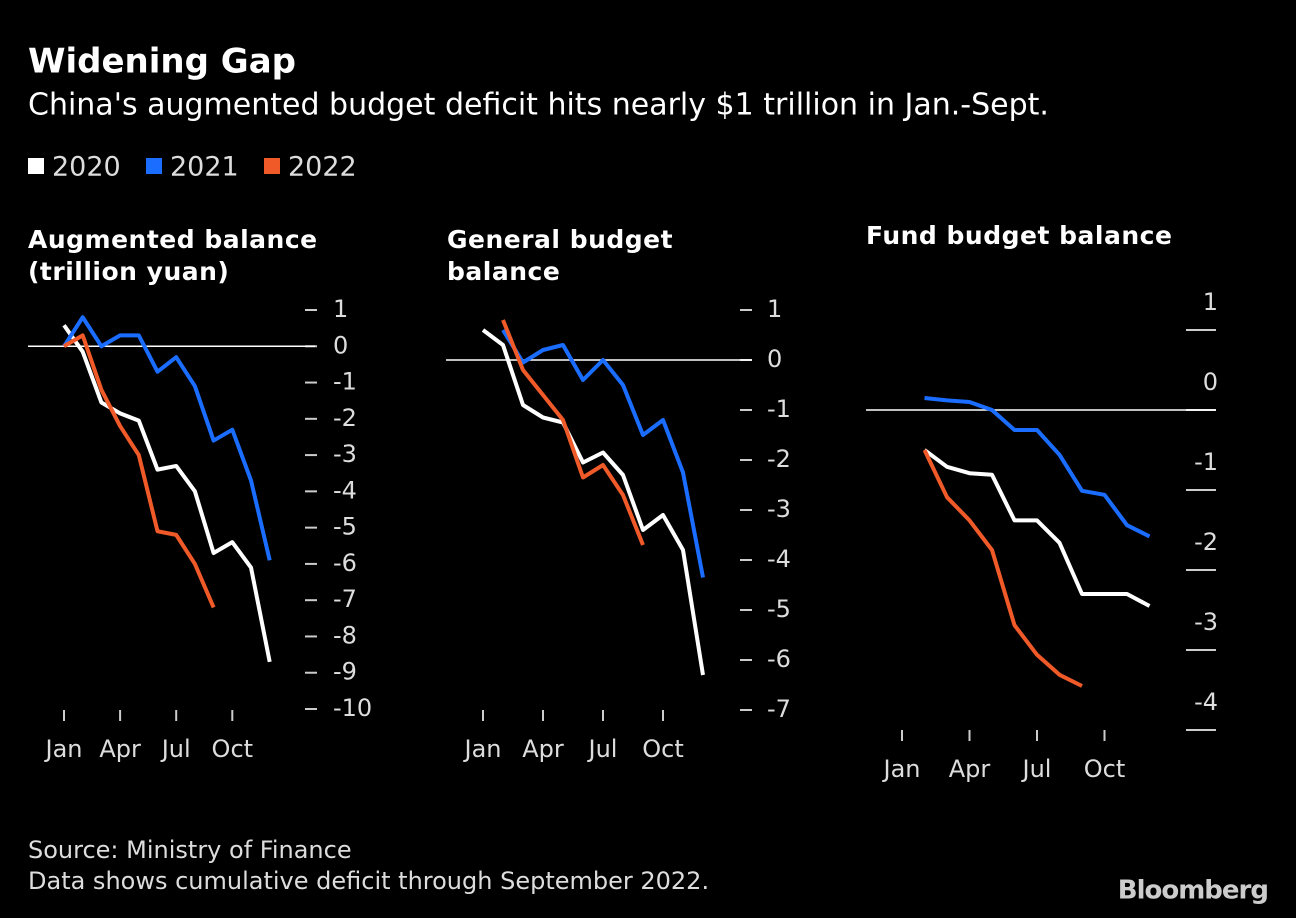 The image size is (1296, 918). Describe the element at coordinates (322, 167) in the screenshot. I see `legend-label: 2022` at that location.